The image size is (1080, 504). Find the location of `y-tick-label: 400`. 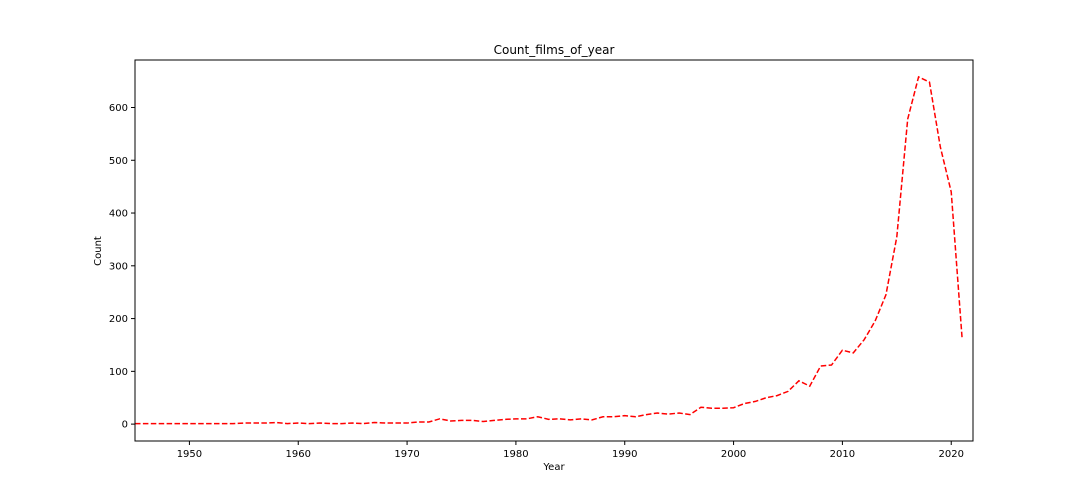

y-tick-label: 400 is located at coordinates (118, 214).